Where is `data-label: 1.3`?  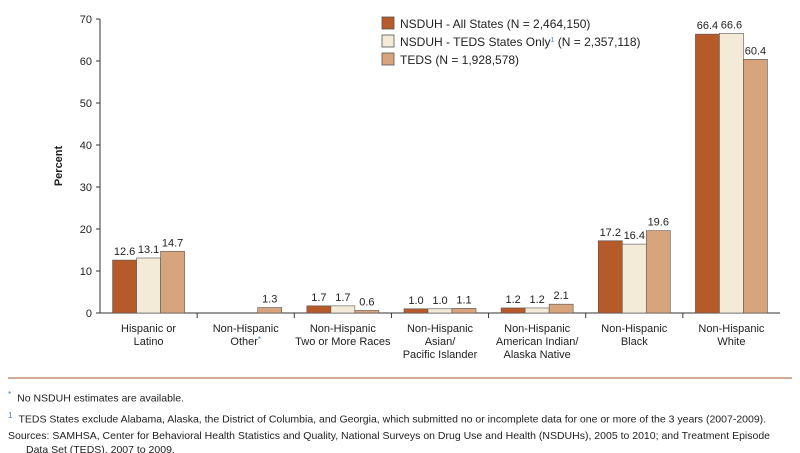 data-label: 1.3 is located at coordinates (269, 300).